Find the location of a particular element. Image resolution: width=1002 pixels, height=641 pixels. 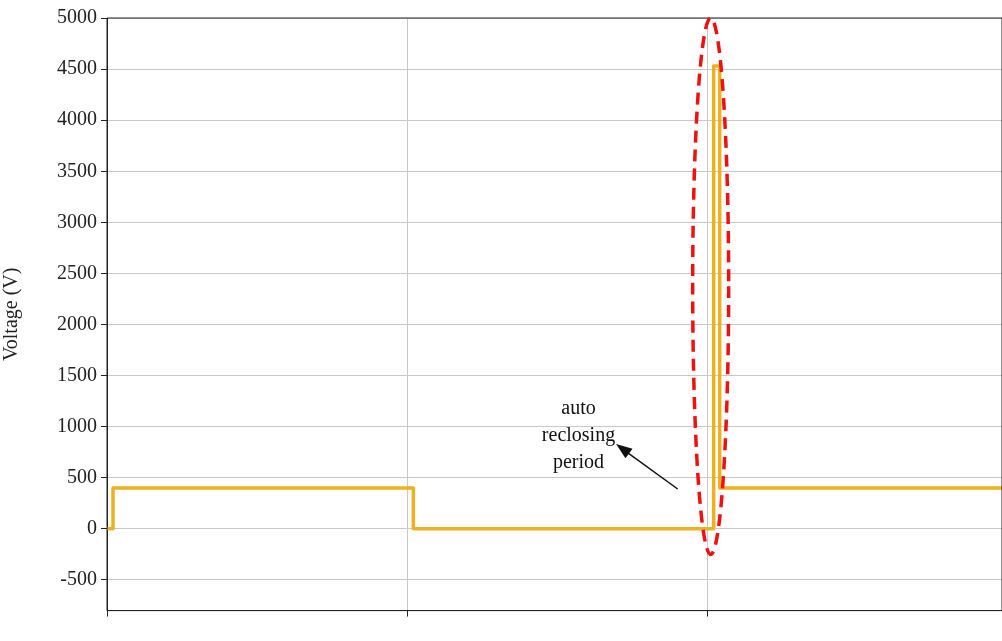

y-tick-label: 0 is located at coordinates (92, 527).